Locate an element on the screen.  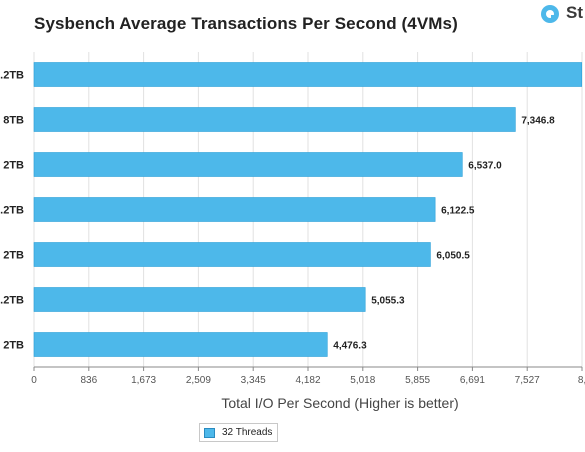
legend-label: 32 Threads is located at coordinates (247, 432).